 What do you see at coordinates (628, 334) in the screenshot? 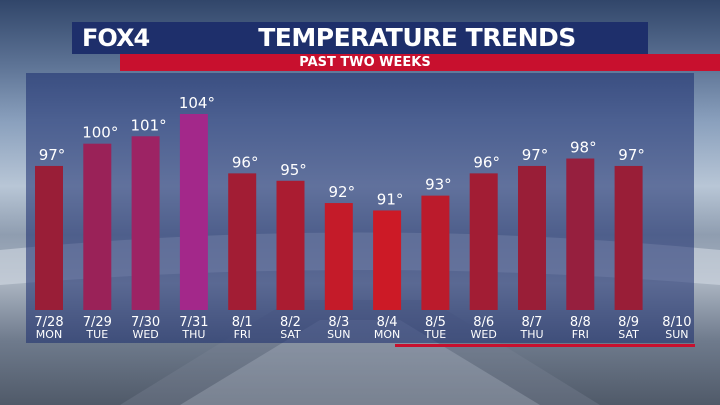
I see `day-label-8/9: SAT` at bounding box center [628, 334].